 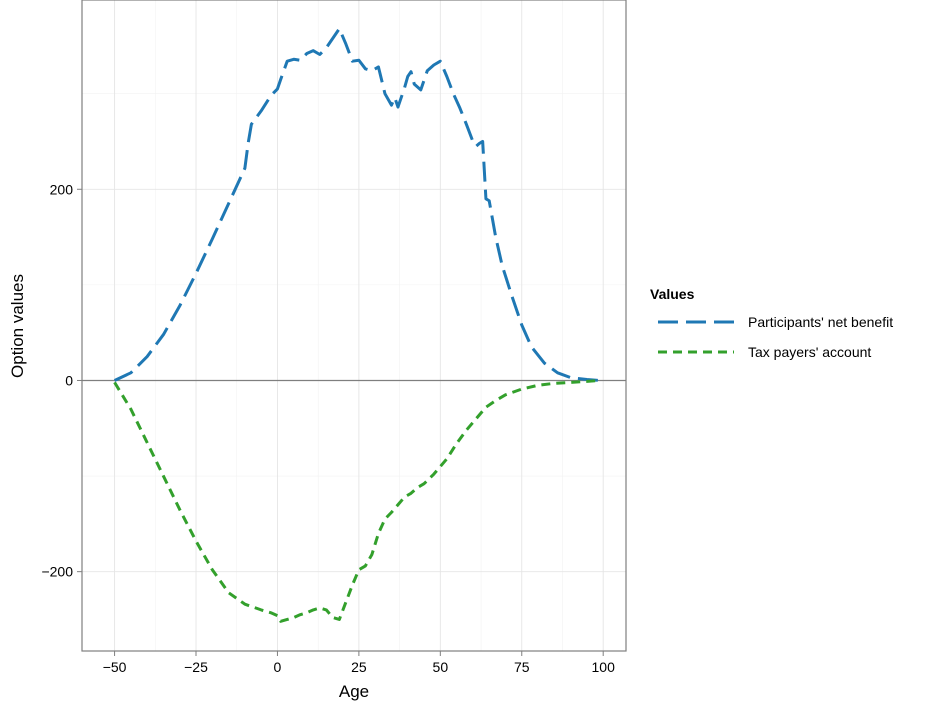 I want to click on x-tick-label: −50, so click(x=115, y=667).